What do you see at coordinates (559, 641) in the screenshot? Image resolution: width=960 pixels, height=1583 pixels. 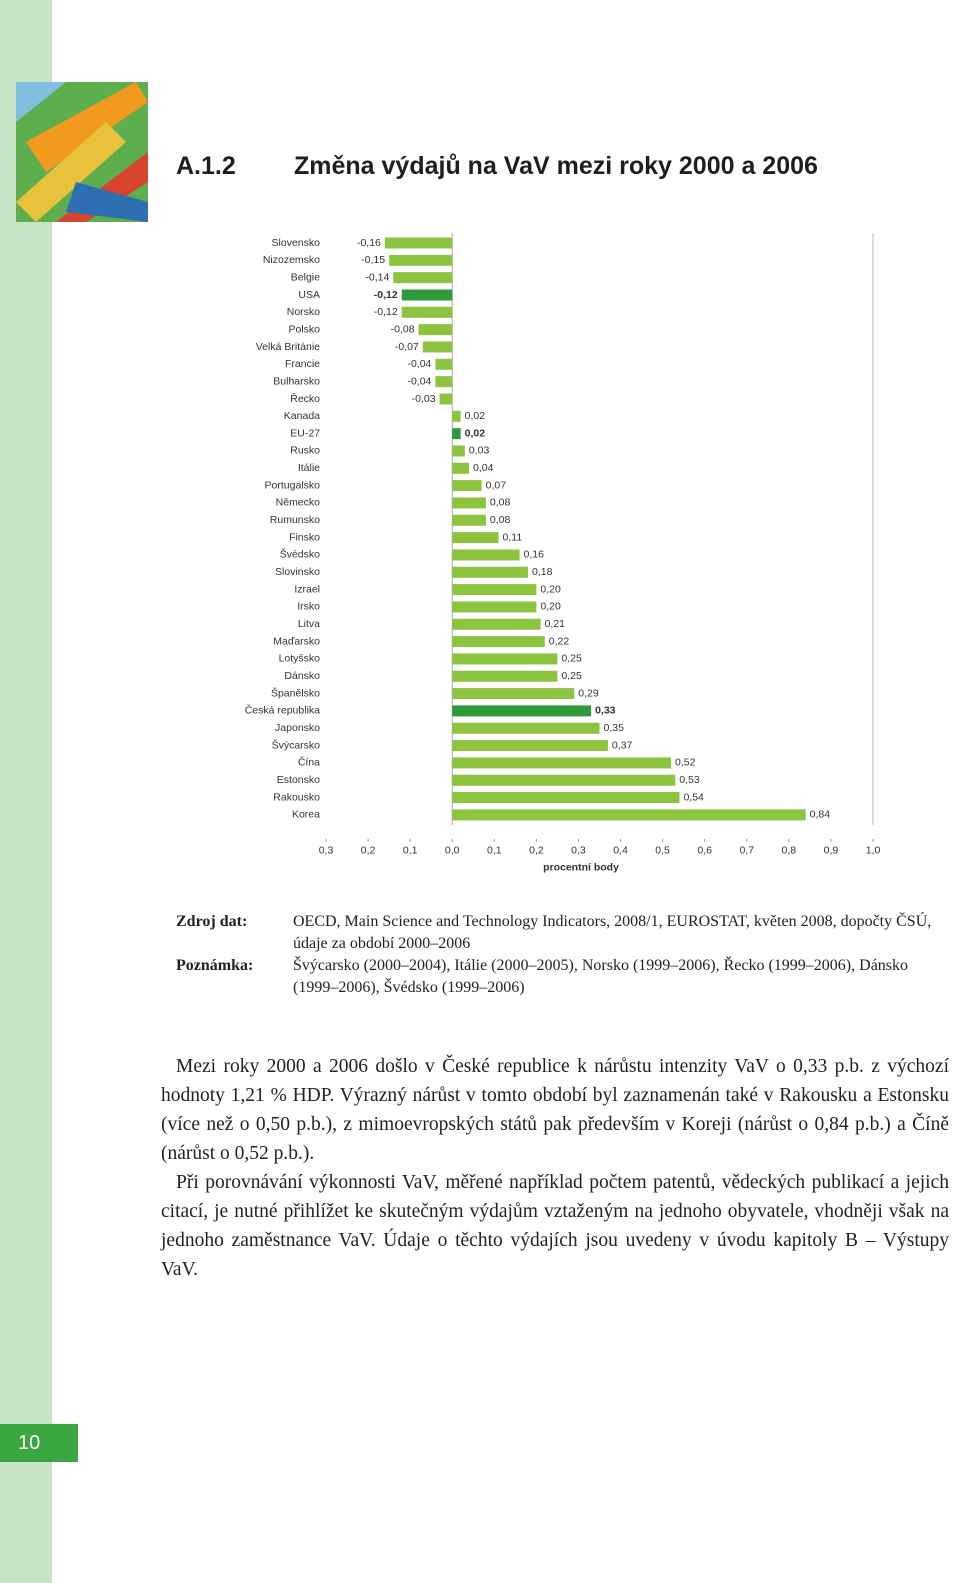 I see `value-label: 0,22` at bounding box center [559, 641].